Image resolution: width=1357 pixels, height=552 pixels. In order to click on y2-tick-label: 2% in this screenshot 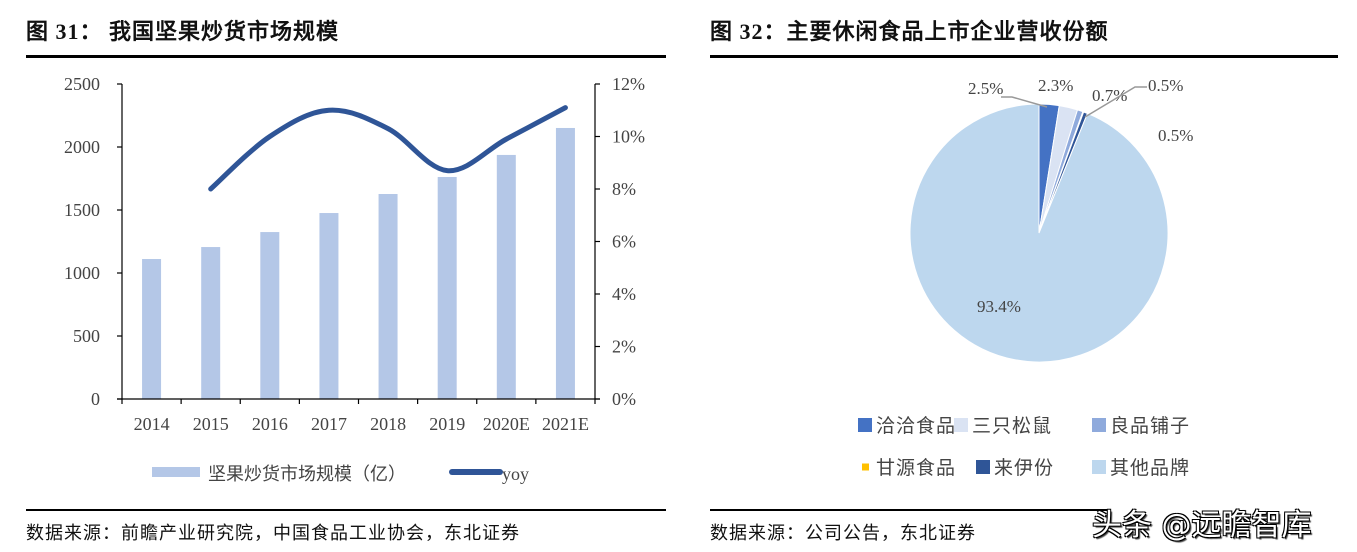, I will do `click(624, 347)`.